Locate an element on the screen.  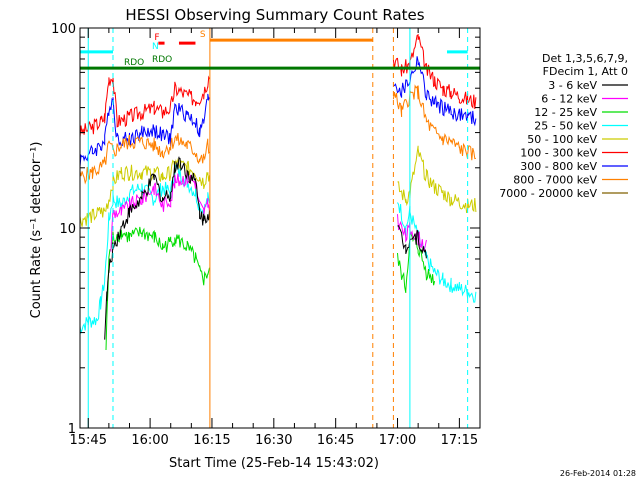
legend-label: 100 - 300 keV is located at coordinates (558, 153).